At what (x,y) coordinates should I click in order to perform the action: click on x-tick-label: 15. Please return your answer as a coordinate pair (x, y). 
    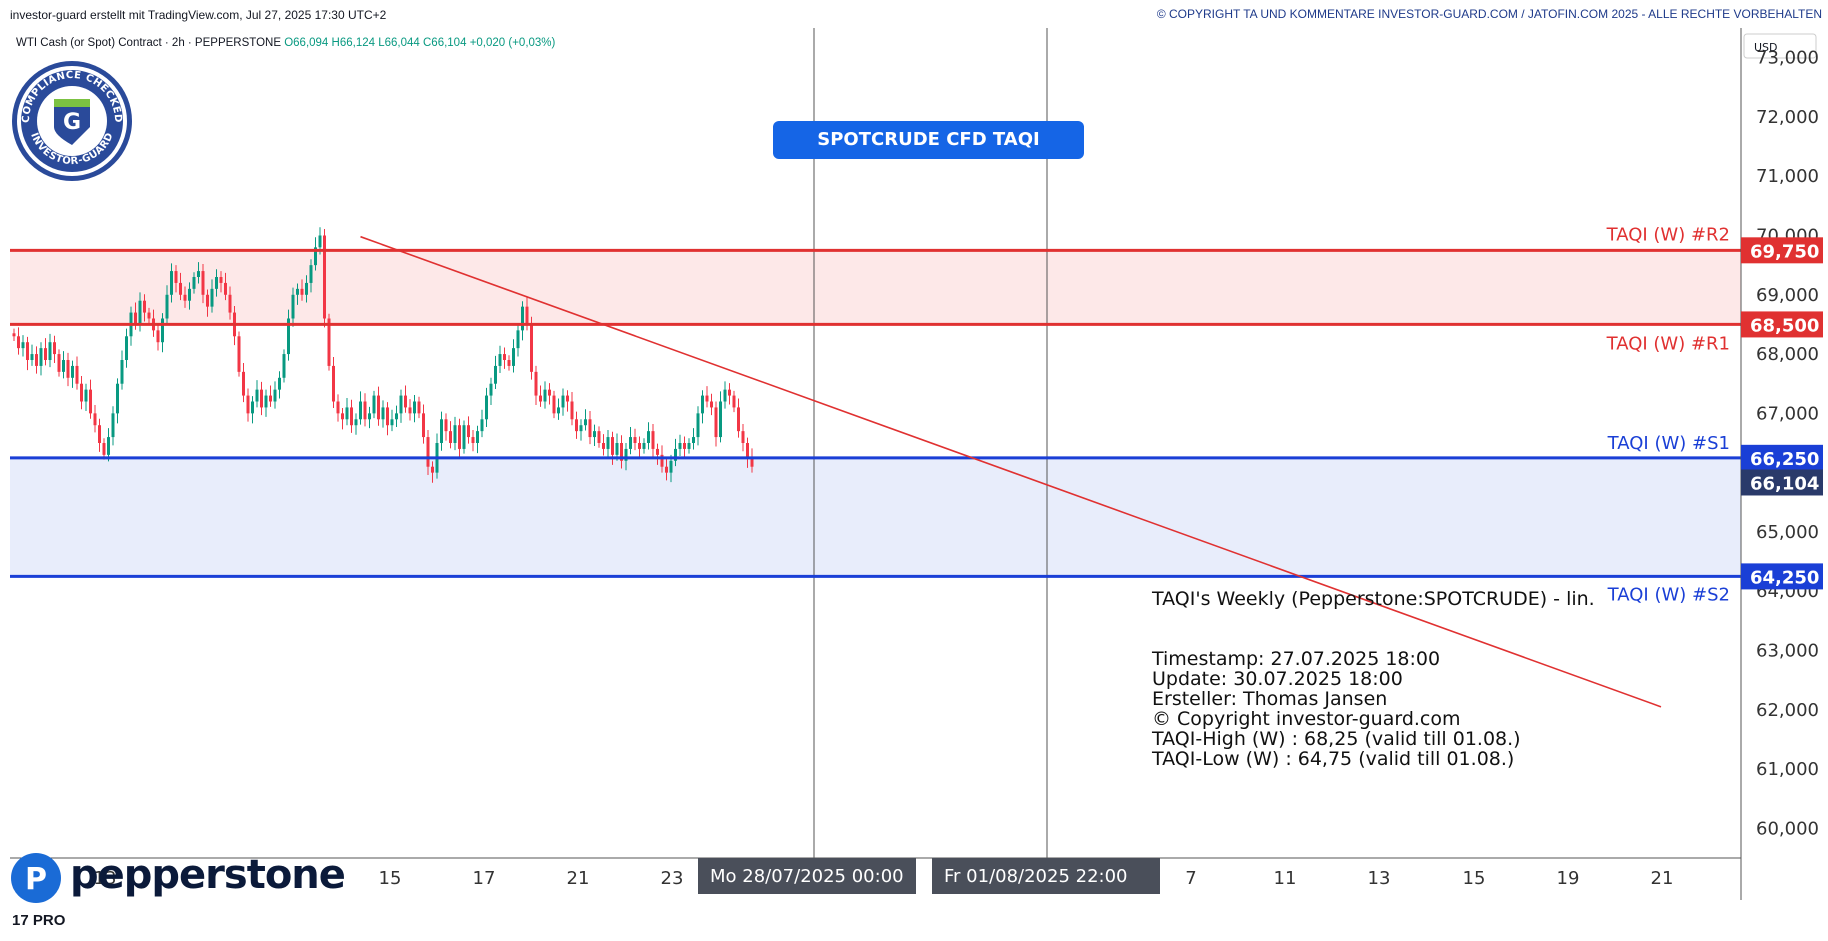
    Looking at the image, I should click on (390, 878).